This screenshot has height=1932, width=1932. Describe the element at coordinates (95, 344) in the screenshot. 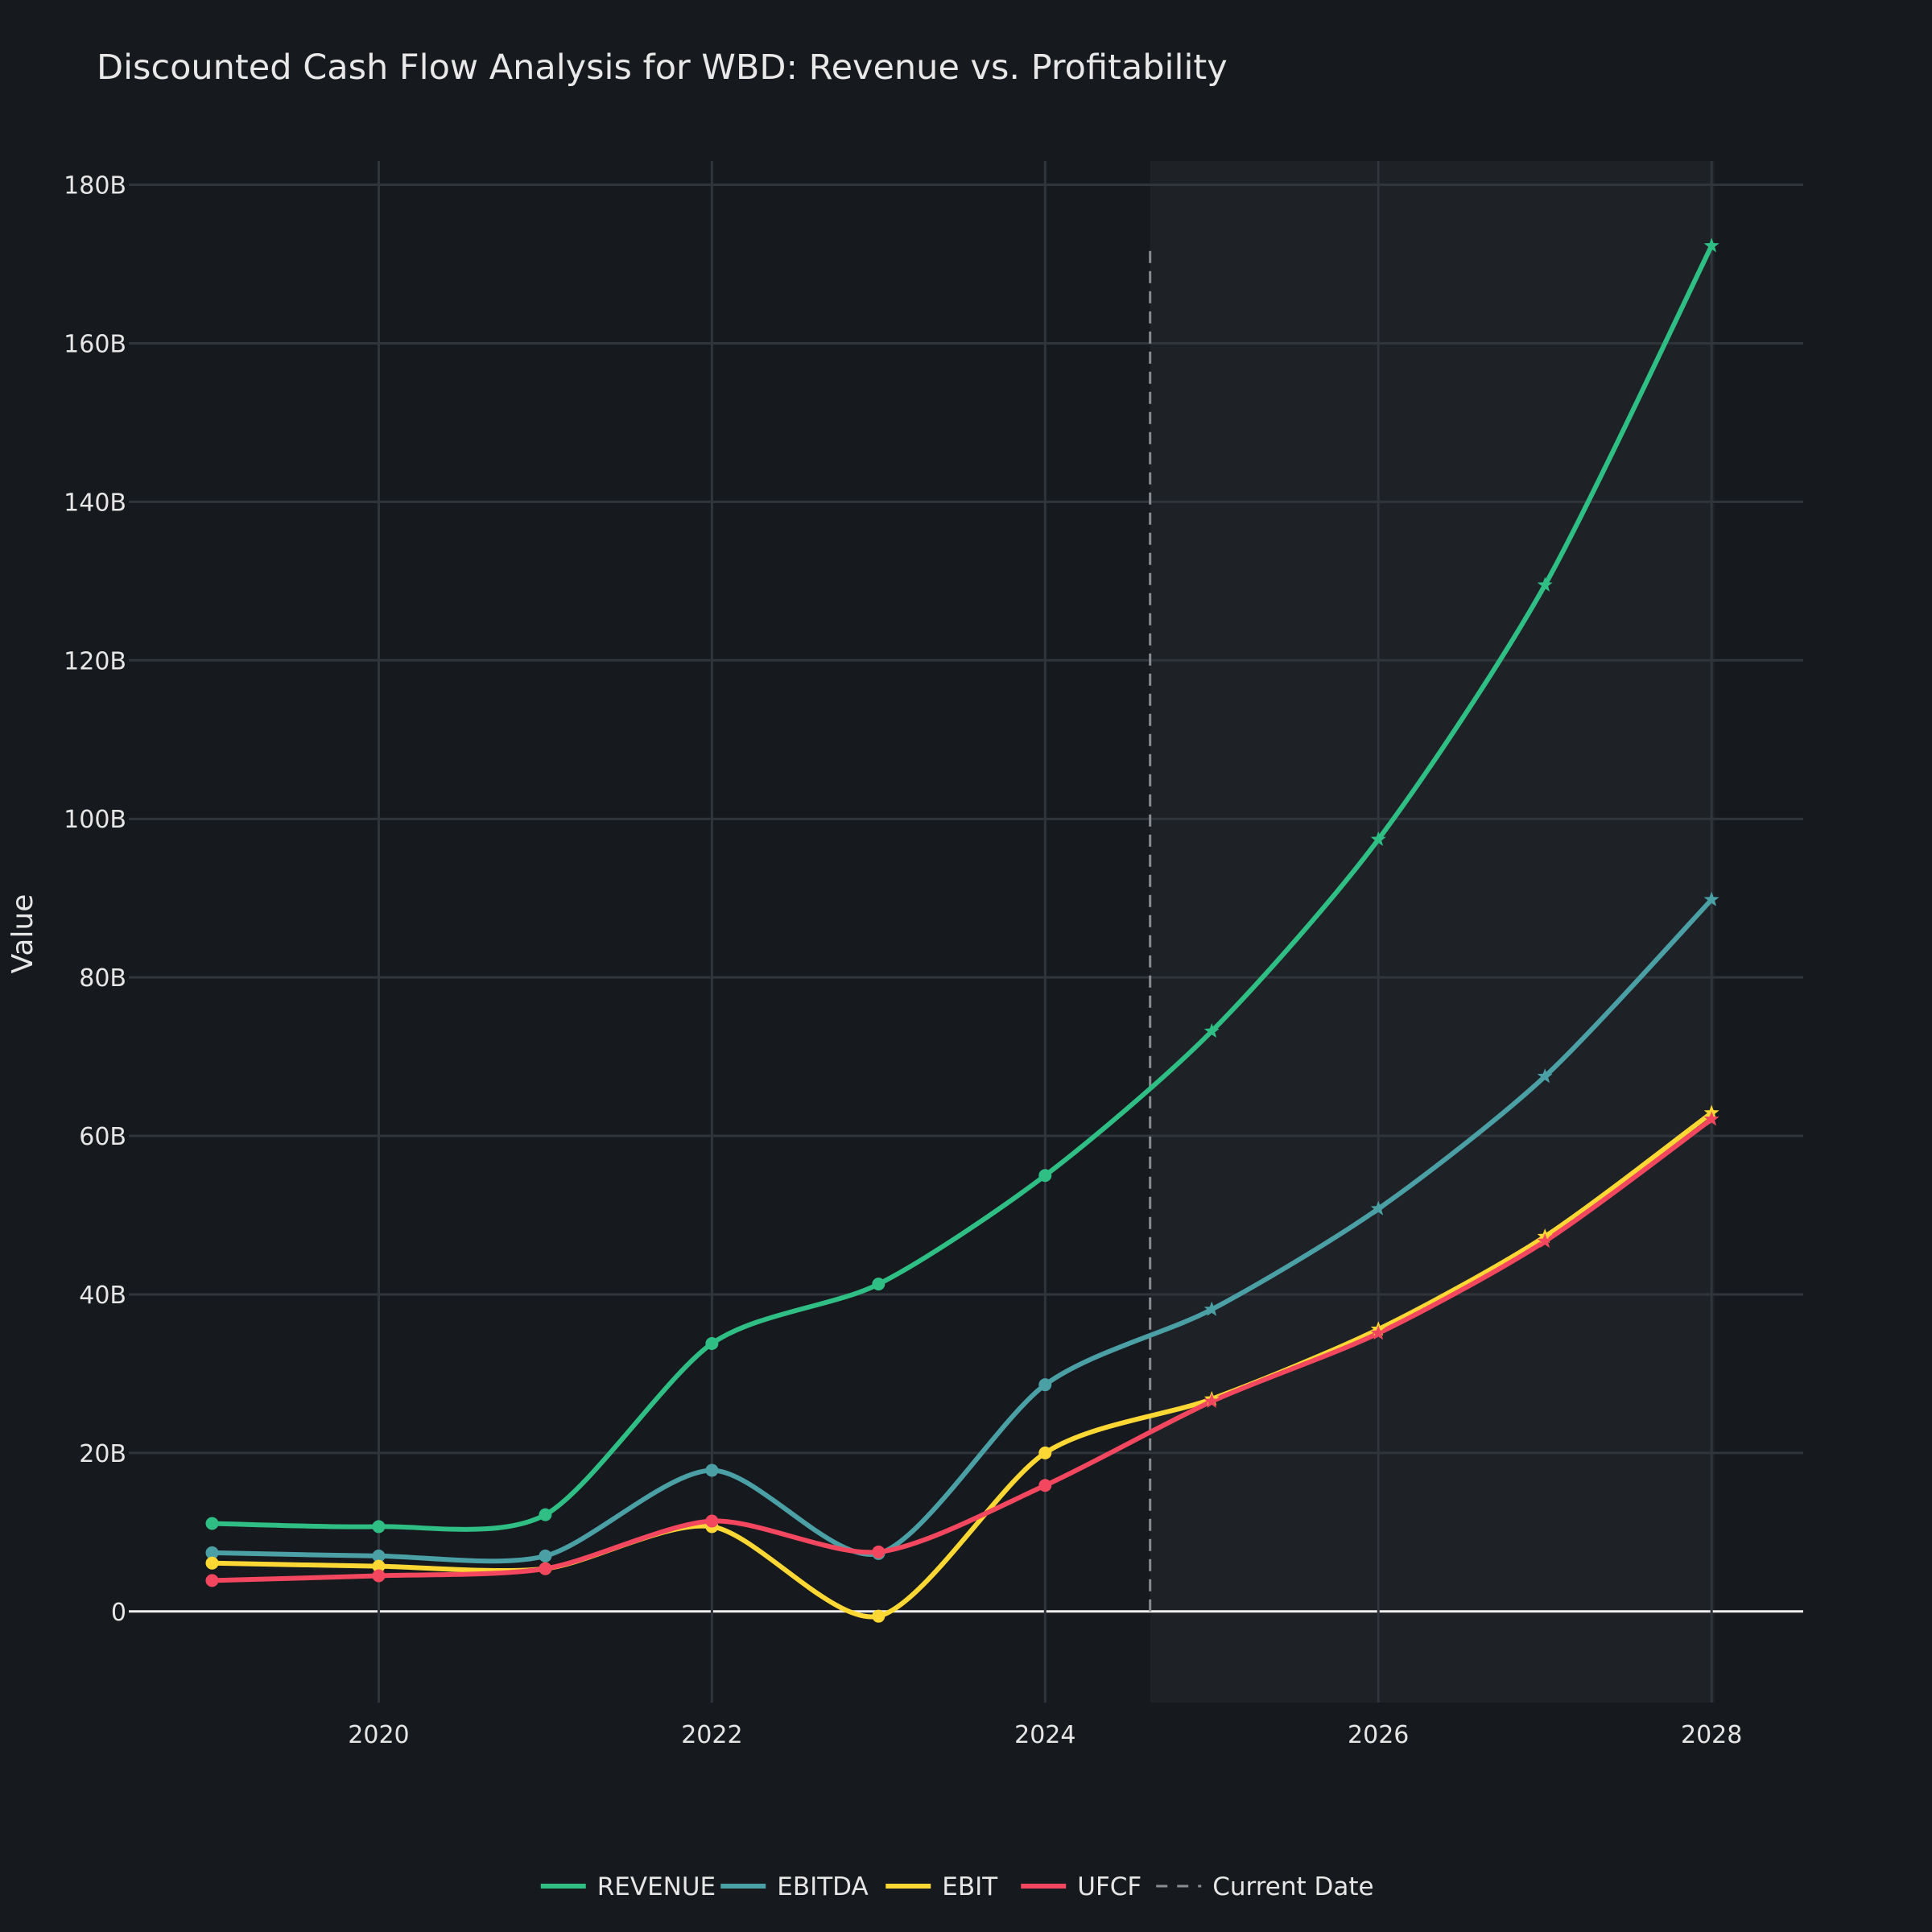

I see `y-tick-label: 160B` at that location.